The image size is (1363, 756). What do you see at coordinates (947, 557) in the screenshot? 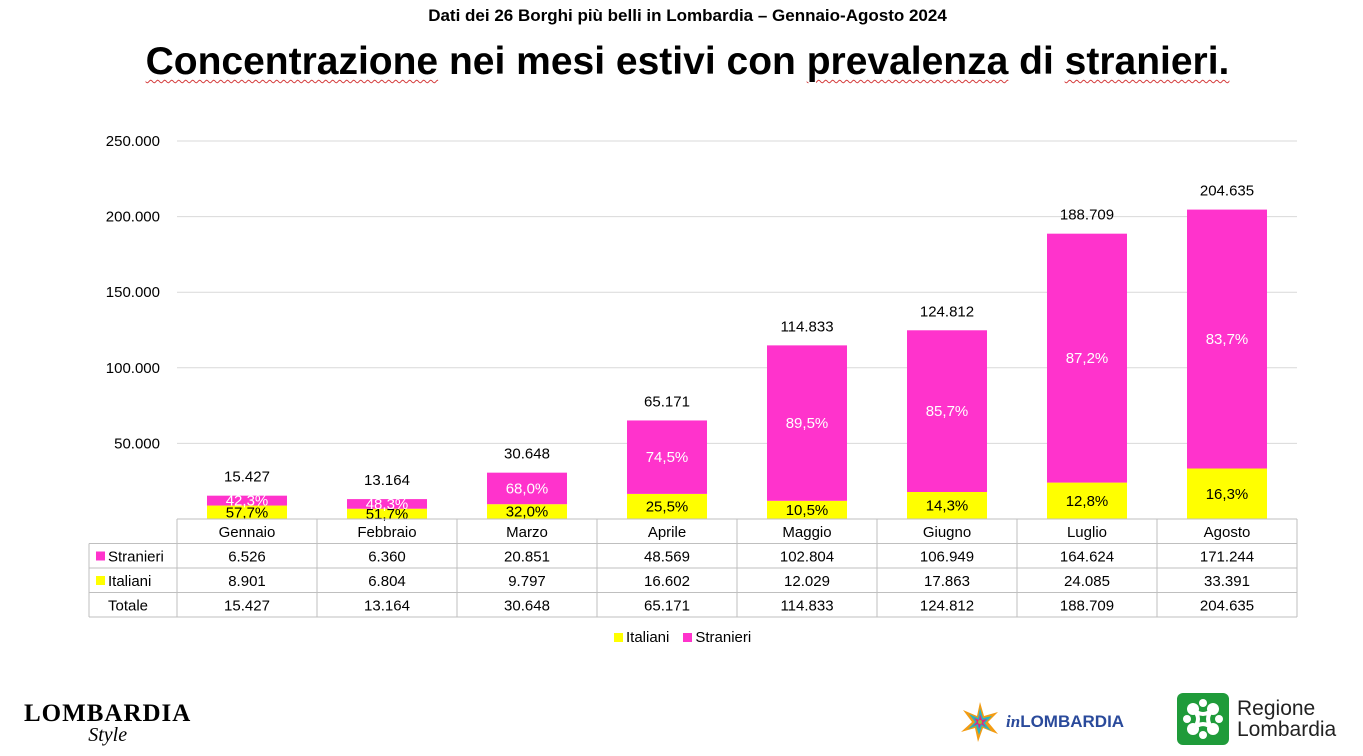
I see `table-cell-stranieri: 106.949` at bounding box center [947, 557].